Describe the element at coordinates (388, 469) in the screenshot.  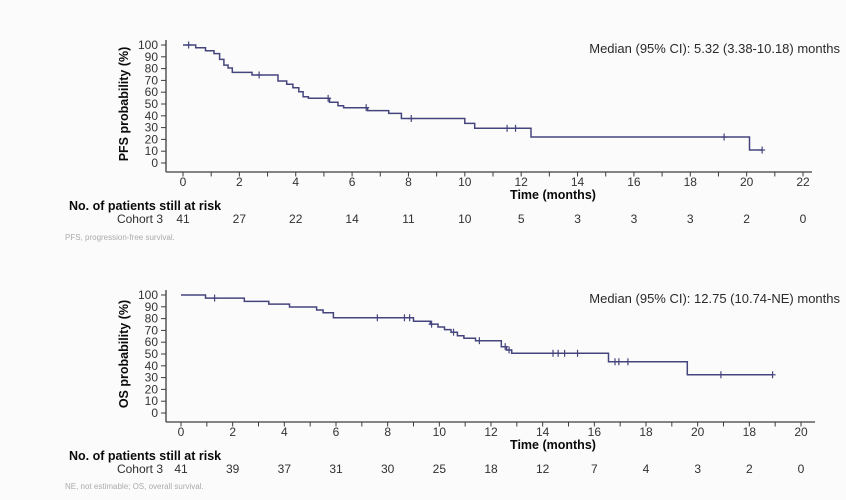
I see `risk-count: 30` at that location.